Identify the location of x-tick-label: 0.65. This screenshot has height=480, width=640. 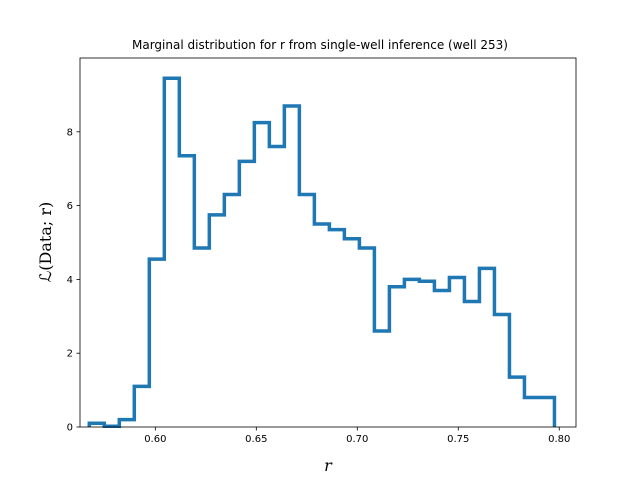
(256, 439).